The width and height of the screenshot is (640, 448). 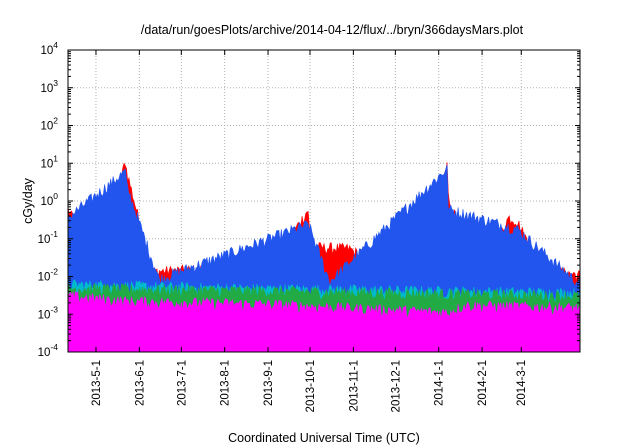 What do you see at coordinates (522, 383) in the screenshot?
I see `x-tick-label: 2014-3-1` at bounding box center [522, 383].